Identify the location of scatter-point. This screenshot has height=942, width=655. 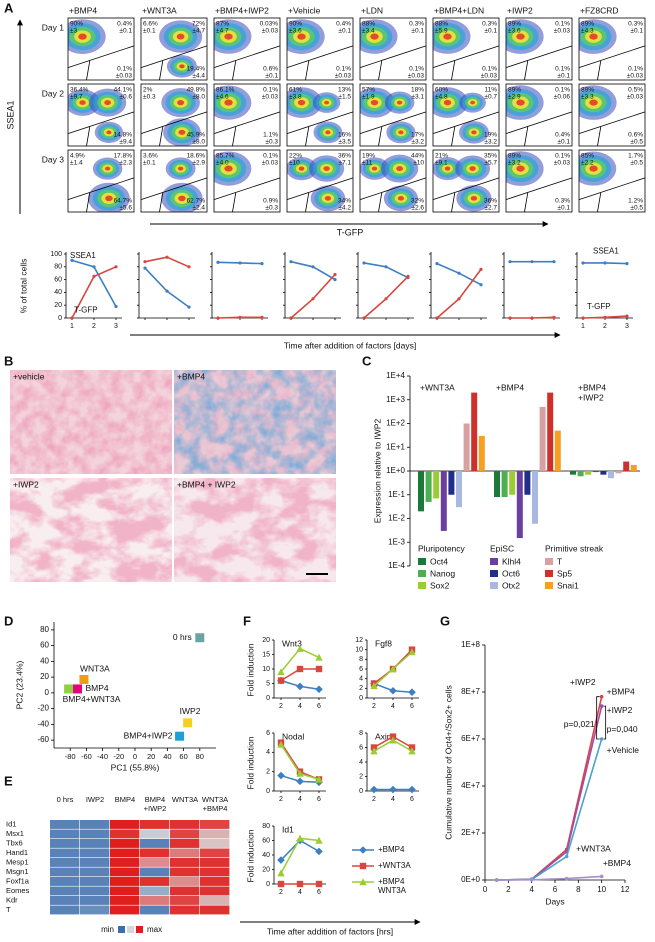
(84, 679).